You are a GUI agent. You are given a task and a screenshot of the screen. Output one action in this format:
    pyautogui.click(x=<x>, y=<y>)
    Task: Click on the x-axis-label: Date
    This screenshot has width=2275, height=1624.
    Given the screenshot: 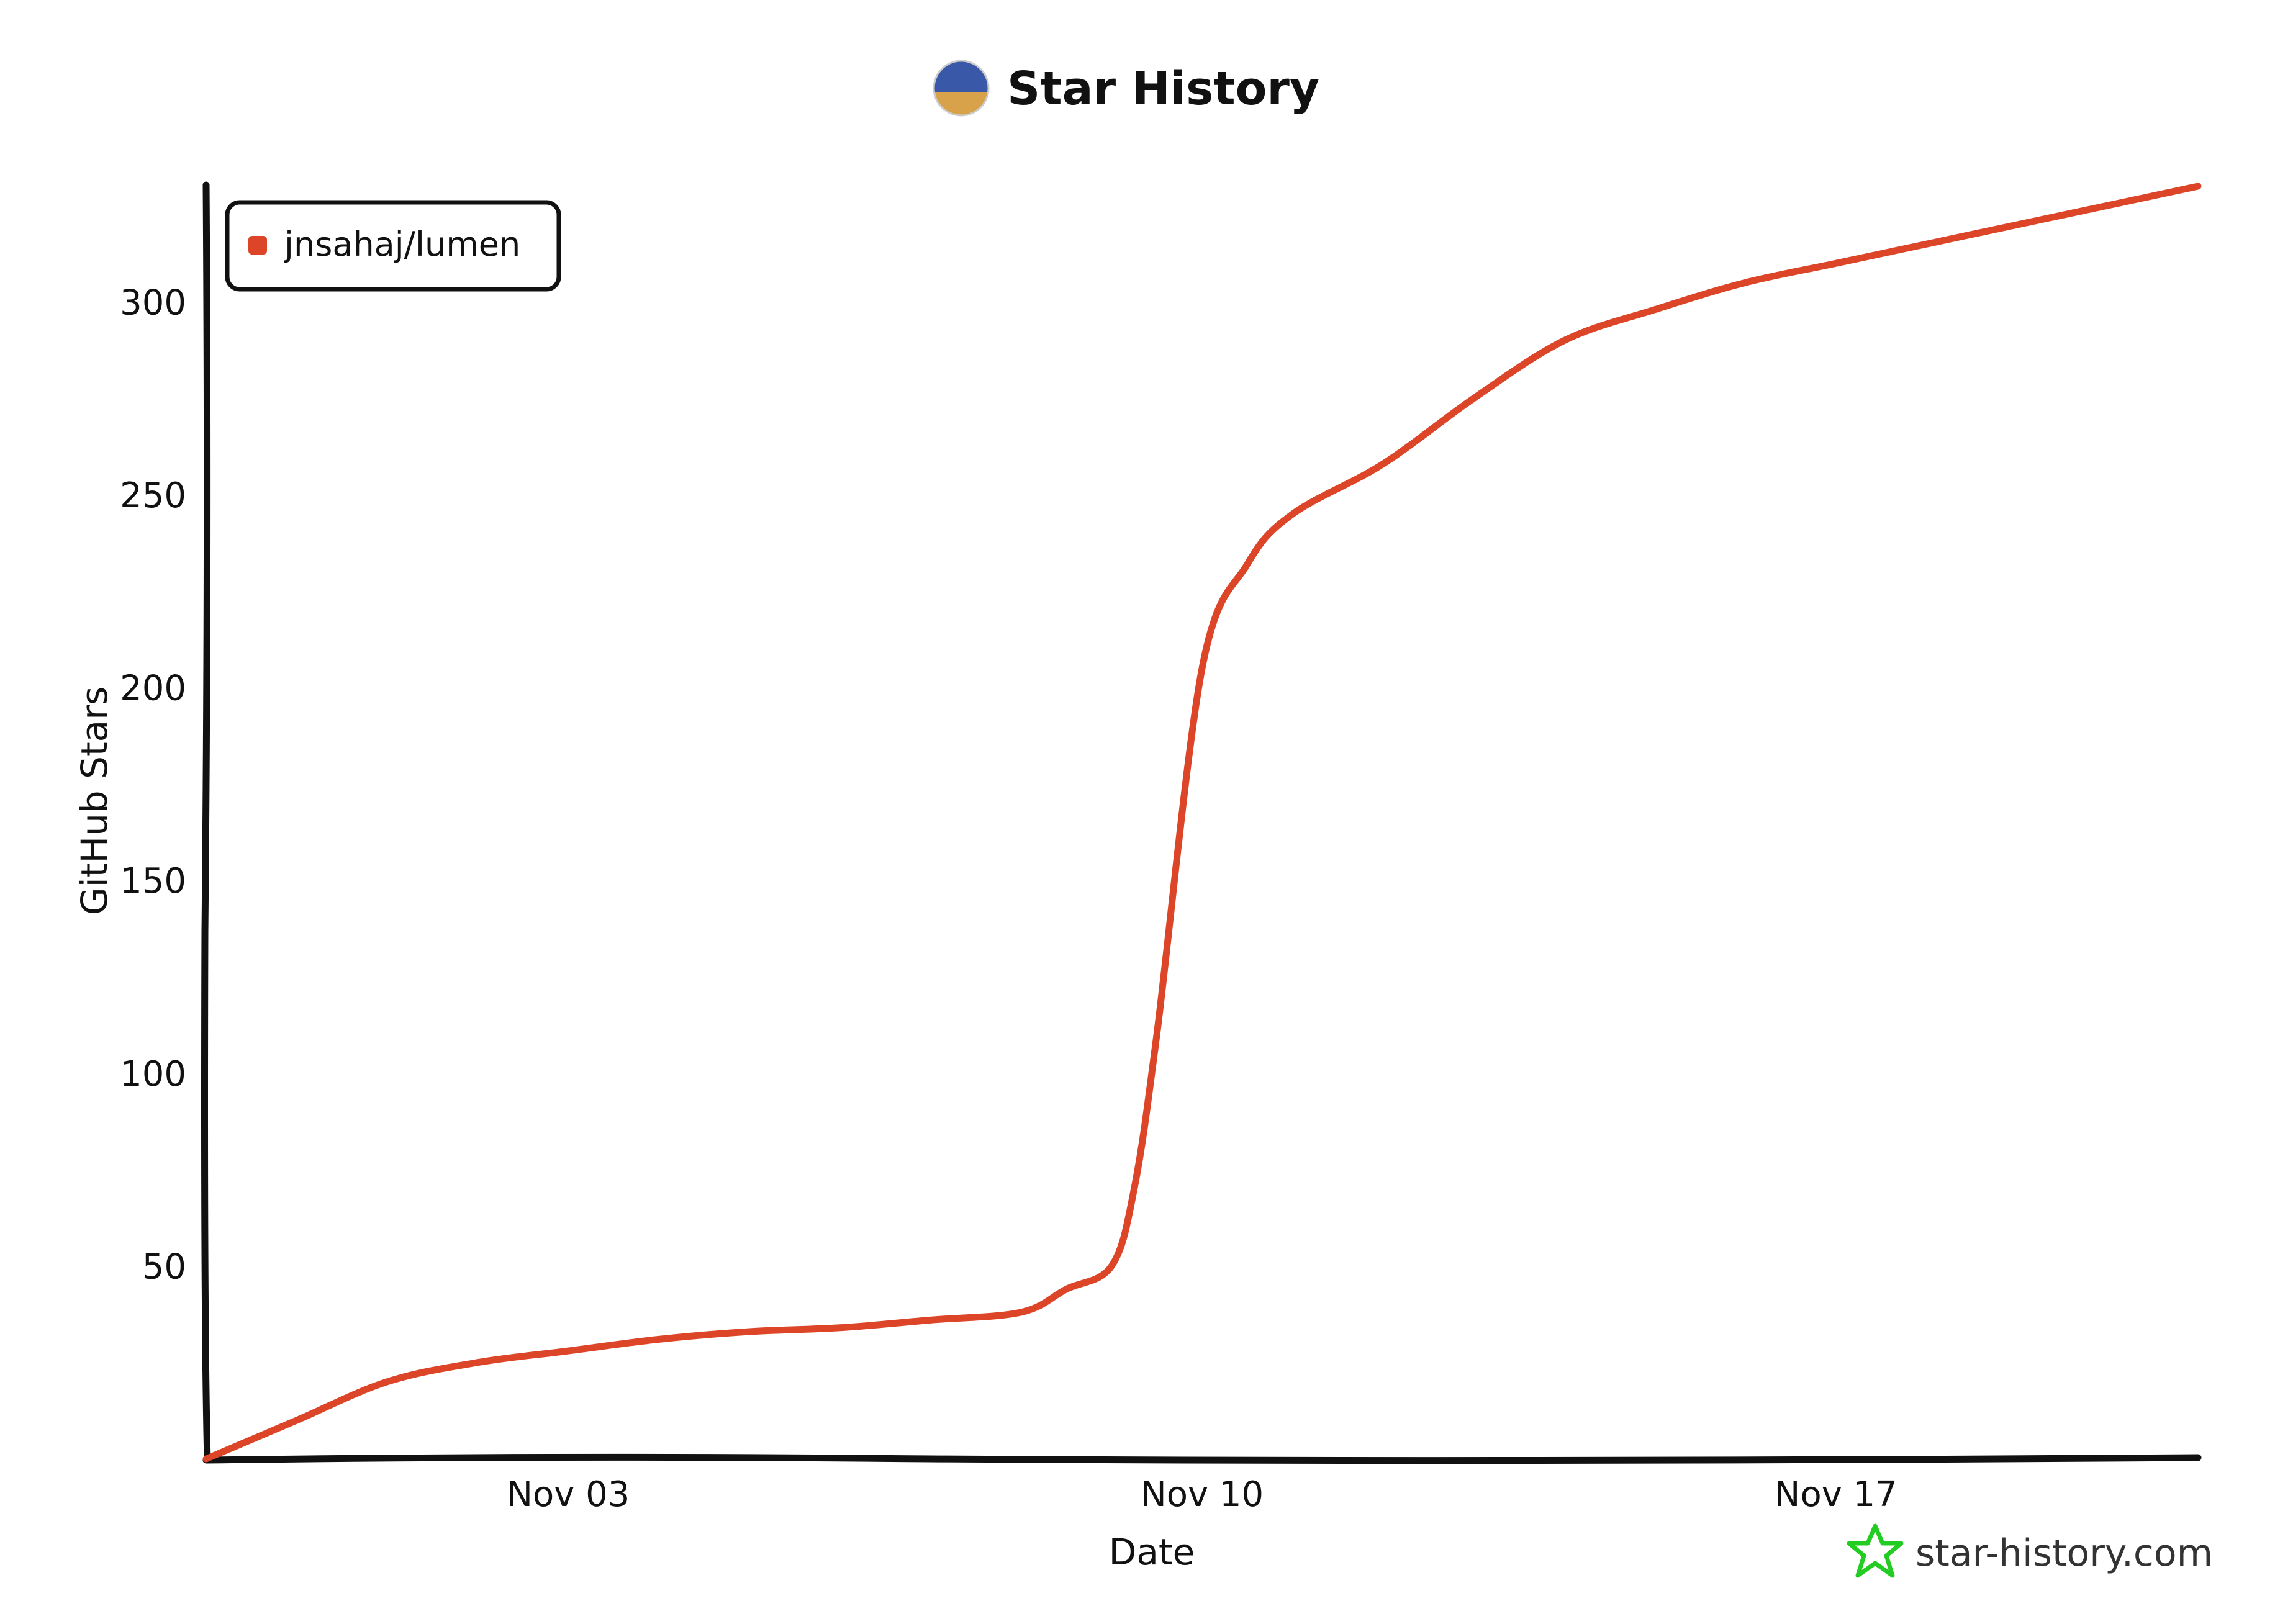 What is the action you would take?
    pyautogui.click(x=1152, y=1552)
    